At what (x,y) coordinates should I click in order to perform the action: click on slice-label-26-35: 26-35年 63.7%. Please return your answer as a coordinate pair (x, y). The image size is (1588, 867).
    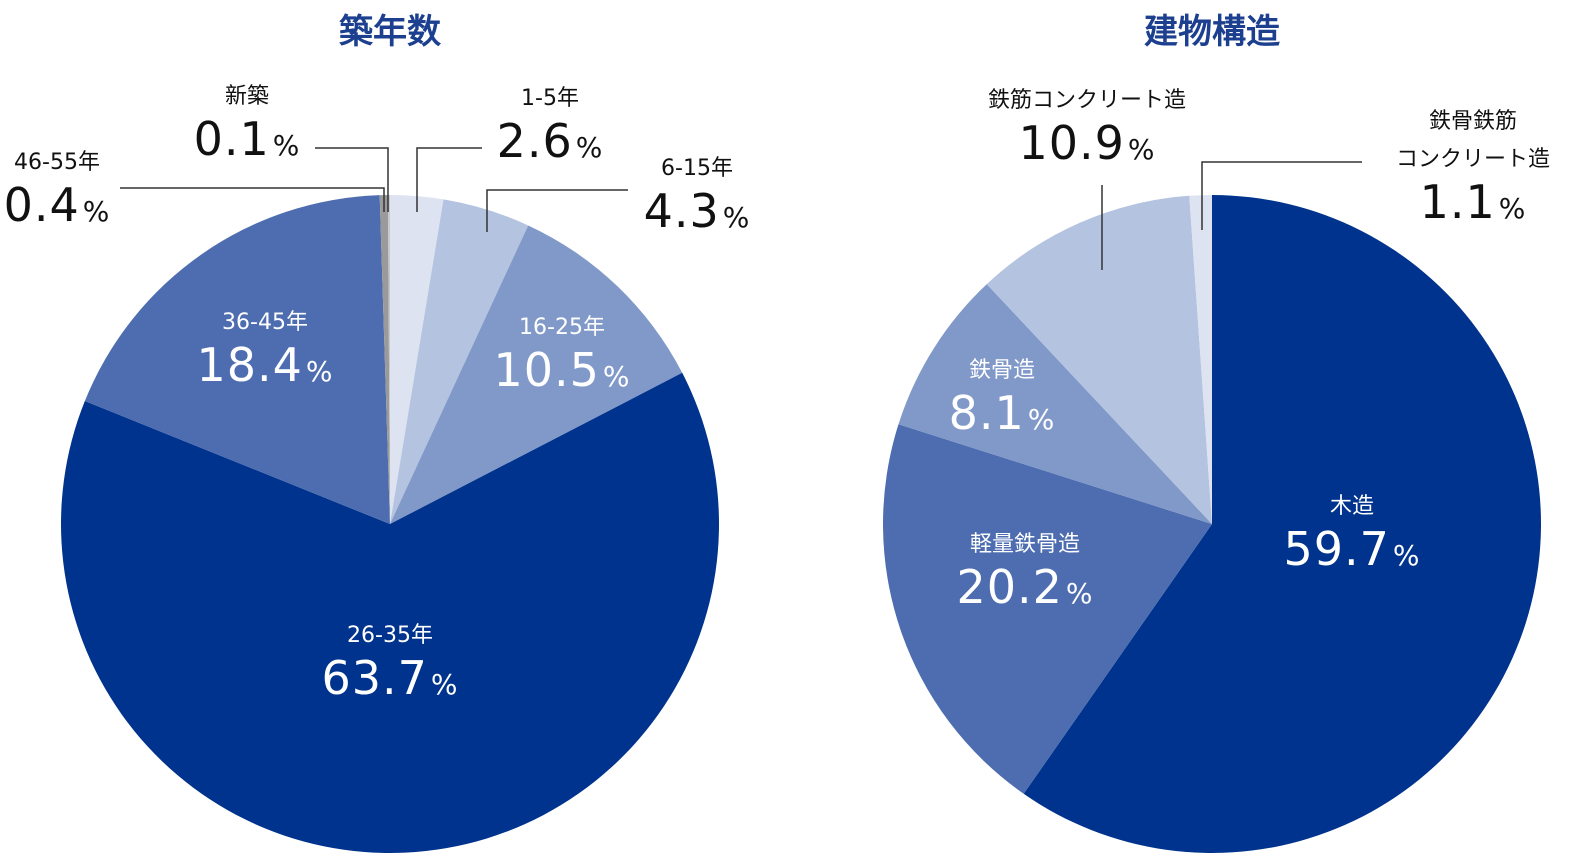
    Looking at the image, I should click on (390, 662).